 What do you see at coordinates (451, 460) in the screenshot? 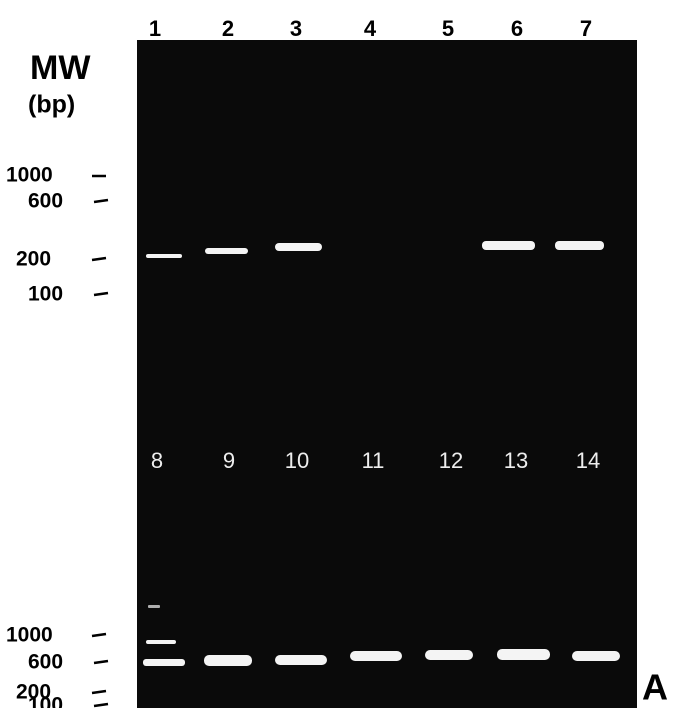
I see `lane-label: 12` at bounding box center [451, 460].